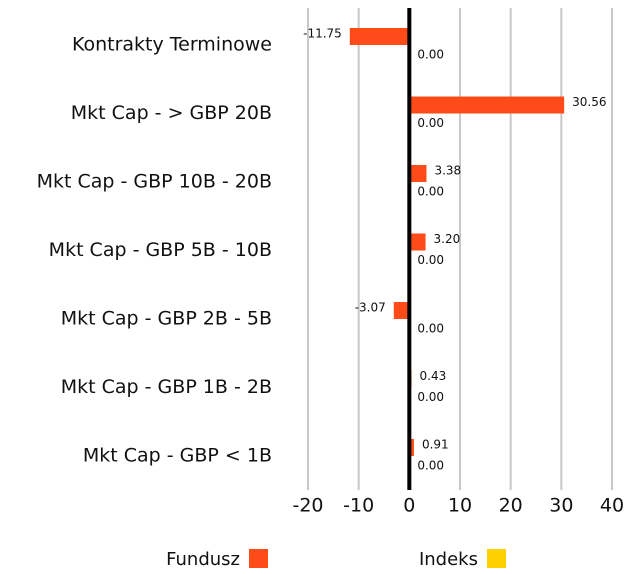 The height and width of the screenshot is (574, 641). I want to click on category-label: Mkt Cap - > GBP 20B, so click(171, 113).